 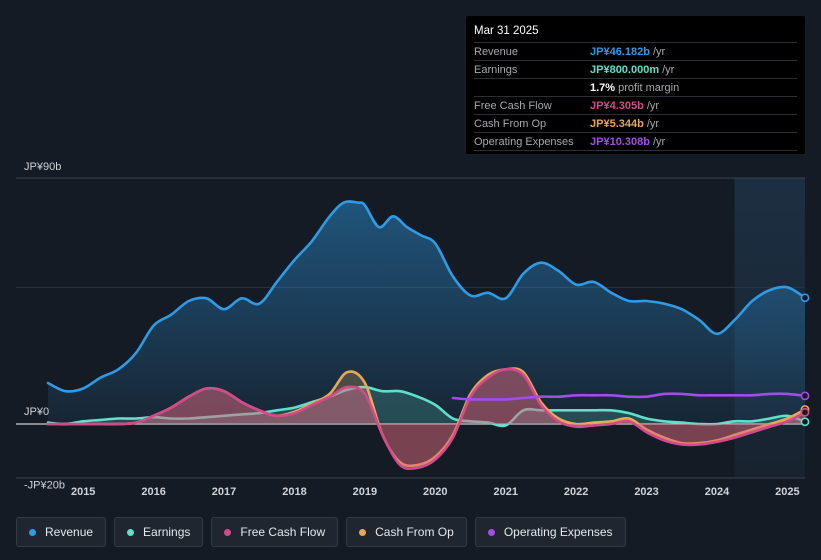 What do you see at coordinates (617, 105) in the screenshot?
I see `tooltip-value: JP¥4.305b` at bounding box center [617, 105].